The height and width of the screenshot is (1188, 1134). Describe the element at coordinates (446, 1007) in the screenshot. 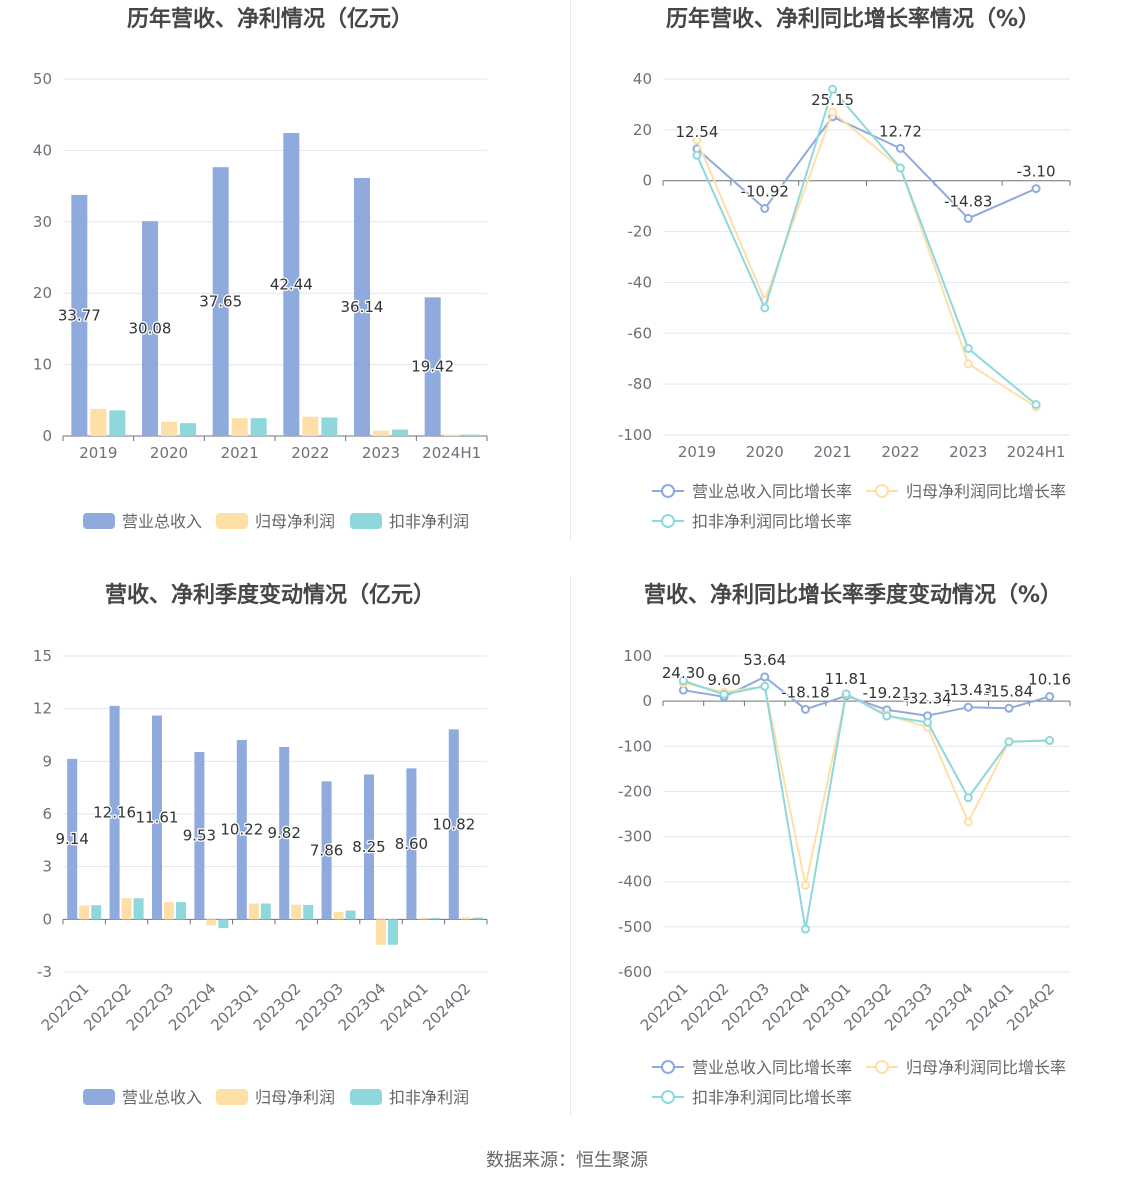

I see `x-tick-label: 2024Q2` at that location.